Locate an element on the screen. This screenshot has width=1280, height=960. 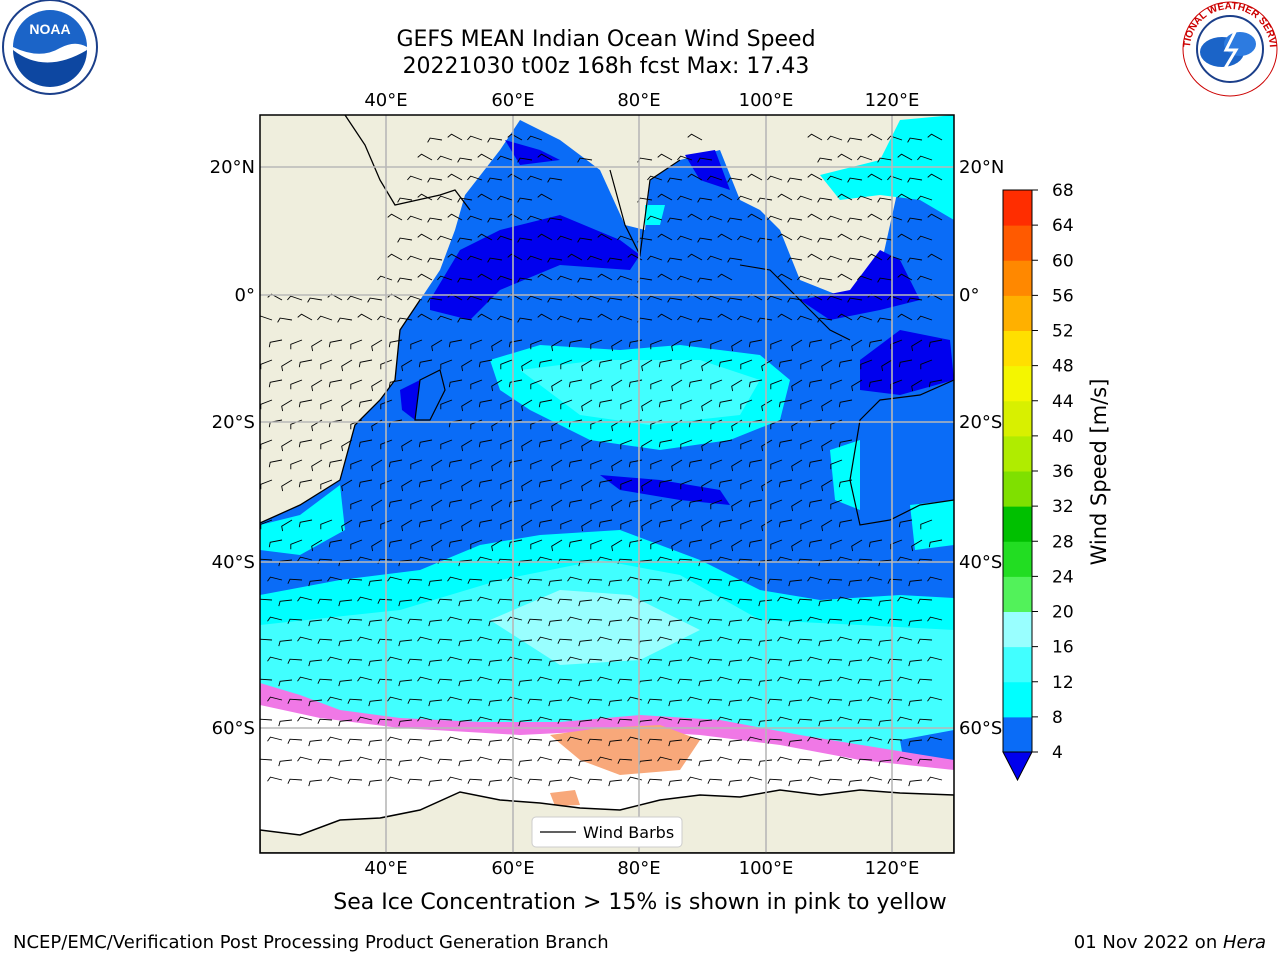
lon-tick-top: 120°E is located at coordinates (892, 100).